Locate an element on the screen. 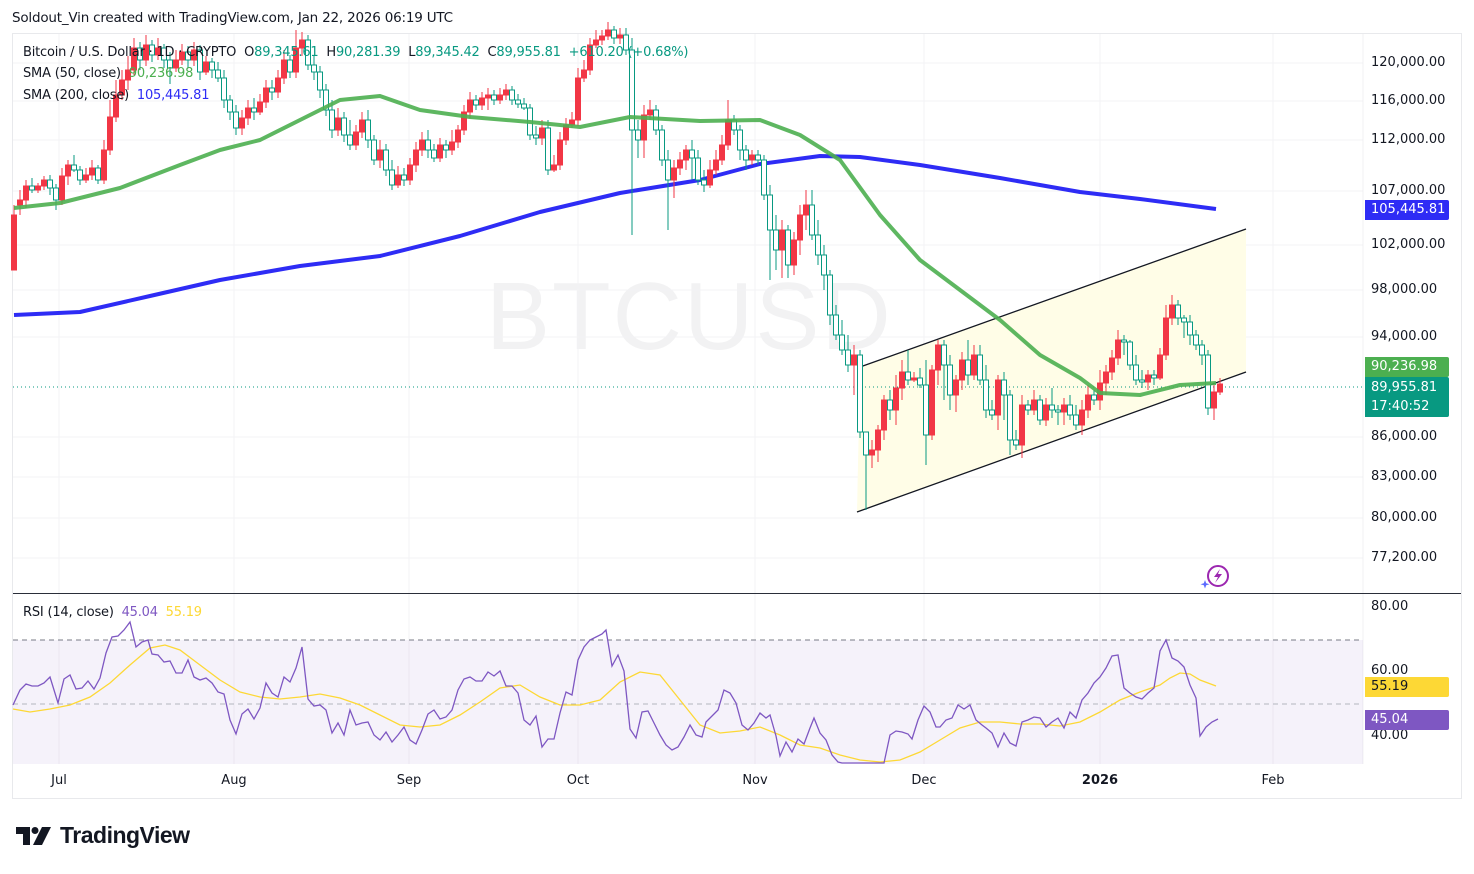 The image size is (1474, 874). channel-fill is located at coordinates (1051, 370).